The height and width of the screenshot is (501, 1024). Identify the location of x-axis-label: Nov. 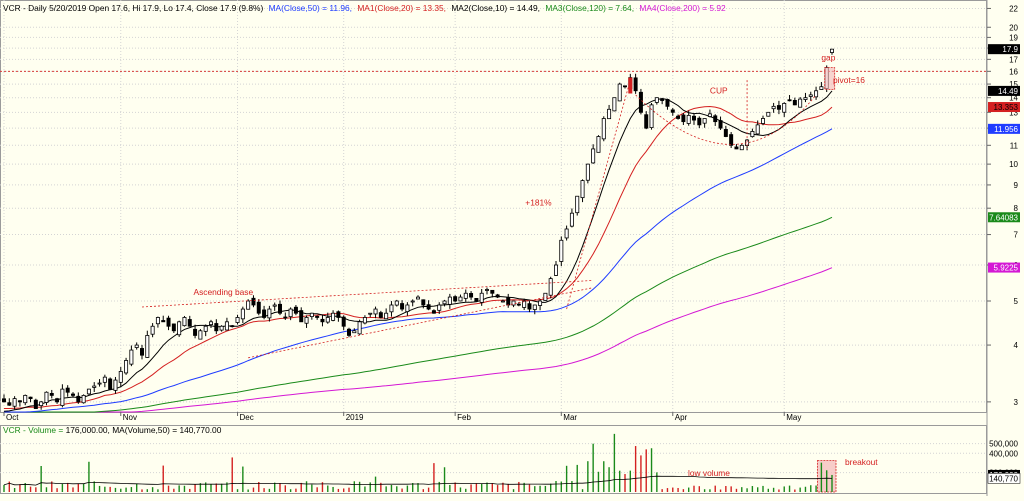
(130, 417).